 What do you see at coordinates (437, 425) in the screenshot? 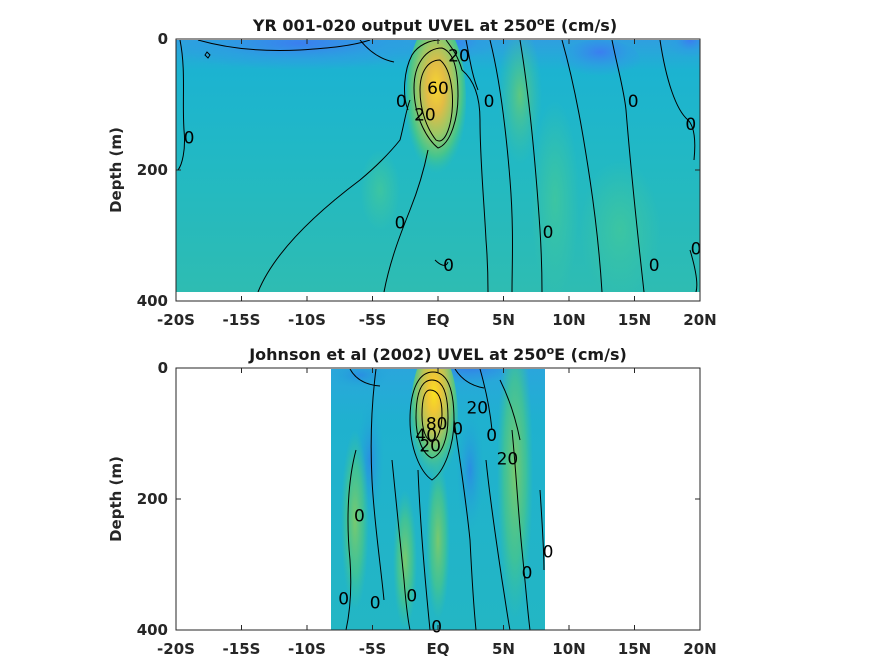
I see `contour-label: 80` at bounding box center [437, 425].